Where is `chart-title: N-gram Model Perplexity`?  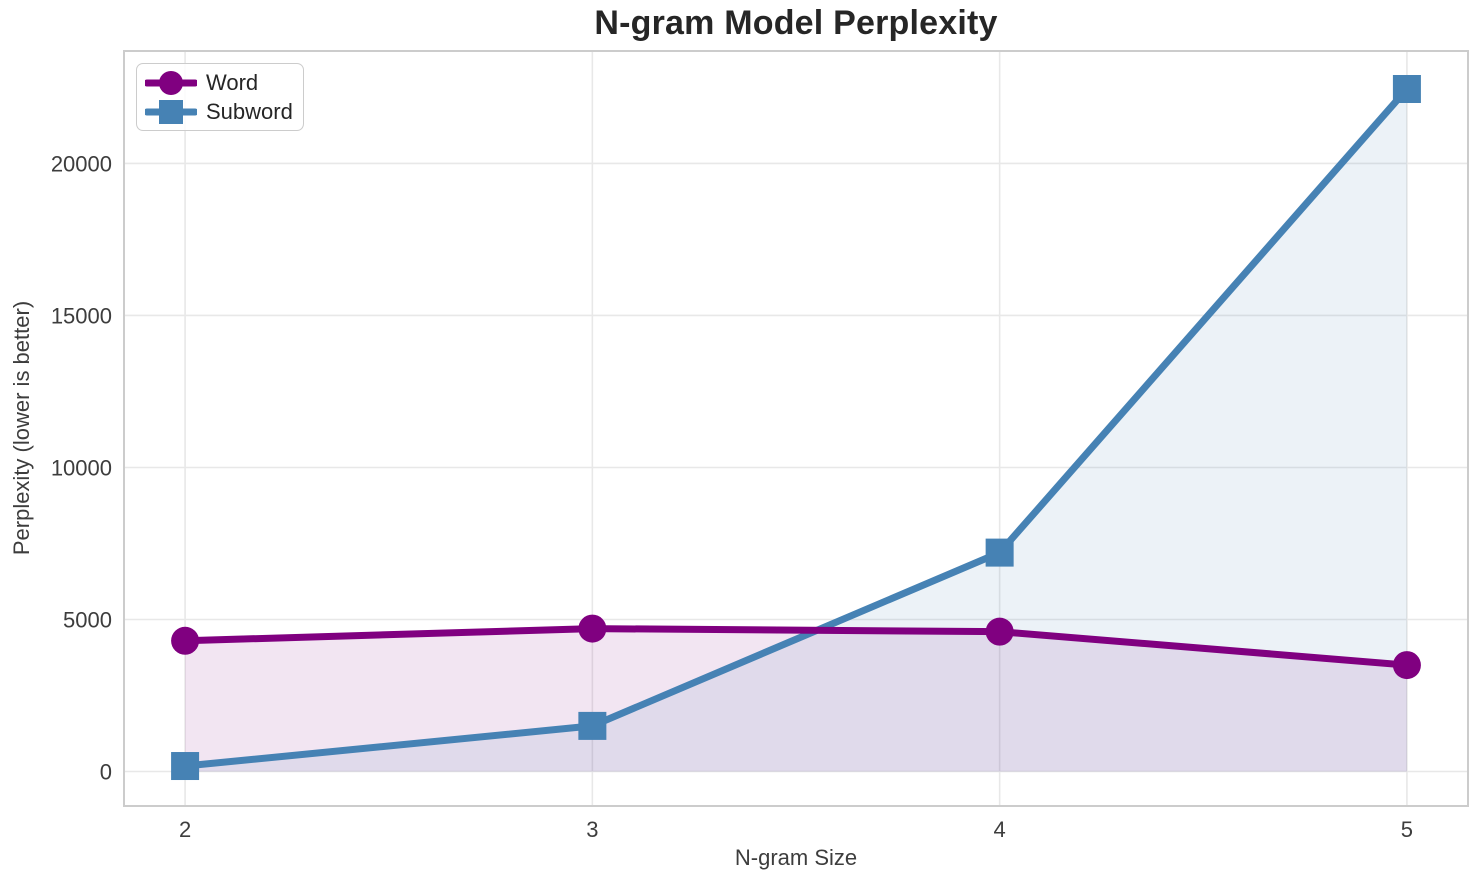
chart-title: N-gram Model Perplexity is located at coordinates (796, 23).